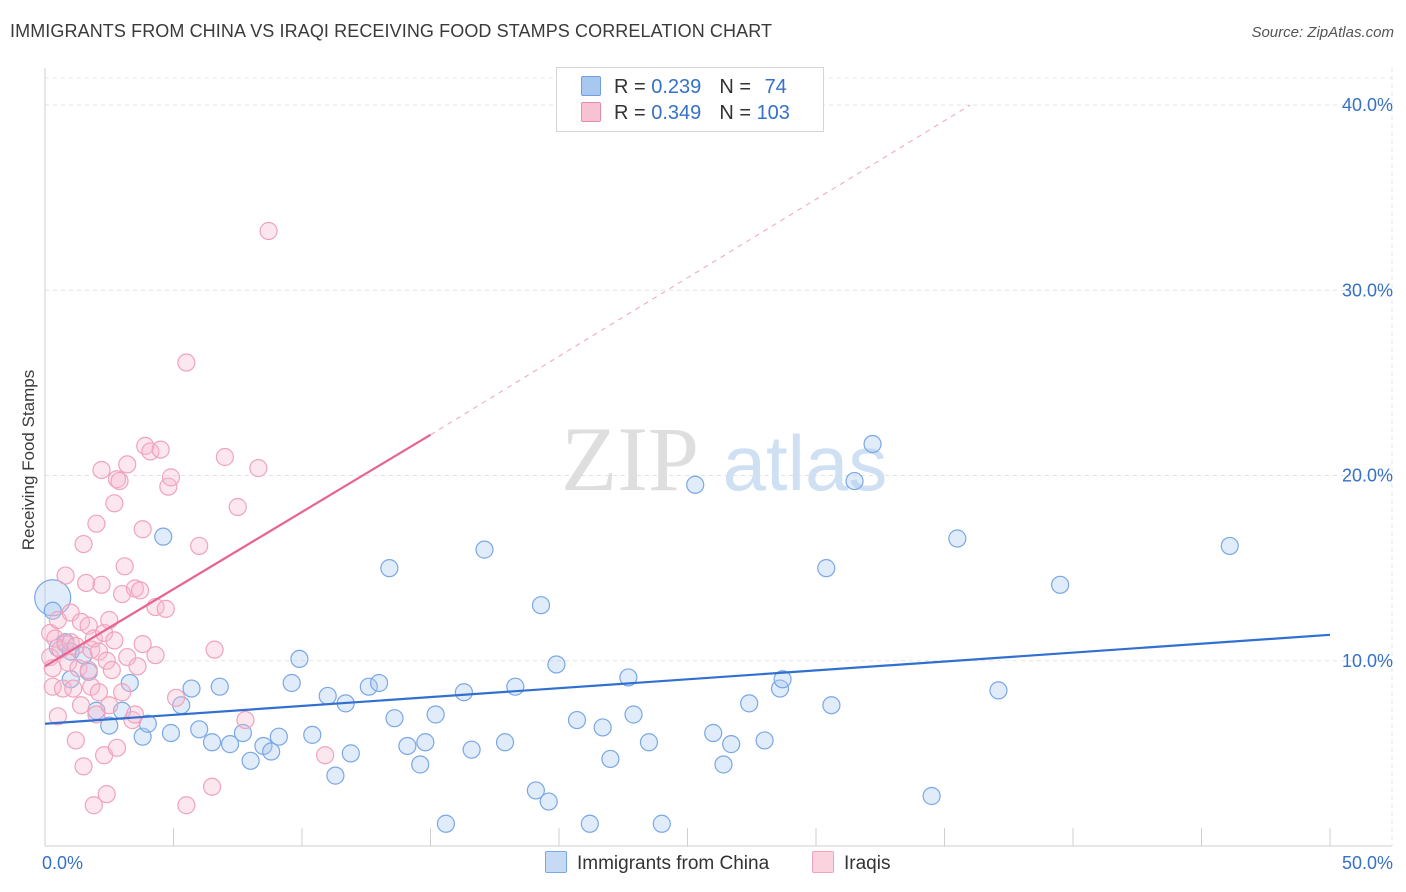 This screenshot has width=1406, height=892. I want to click on x-tick-label: 50.0%, so click(1367, 863).